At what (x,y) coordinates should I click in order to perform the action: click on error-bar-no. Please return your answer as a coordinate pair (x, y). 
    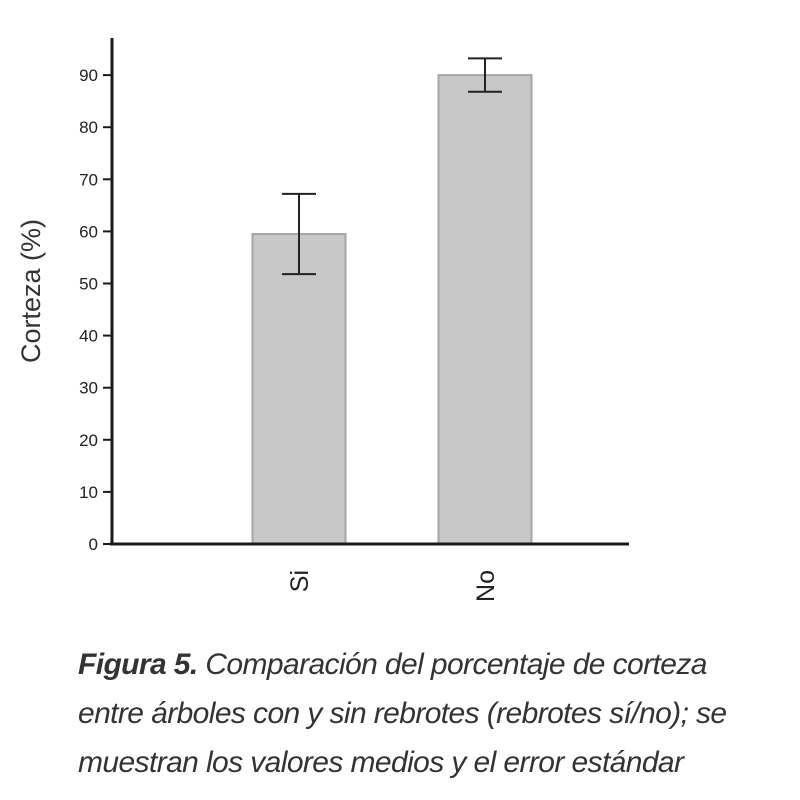
    Looking at the image, I should click on (485, 75).